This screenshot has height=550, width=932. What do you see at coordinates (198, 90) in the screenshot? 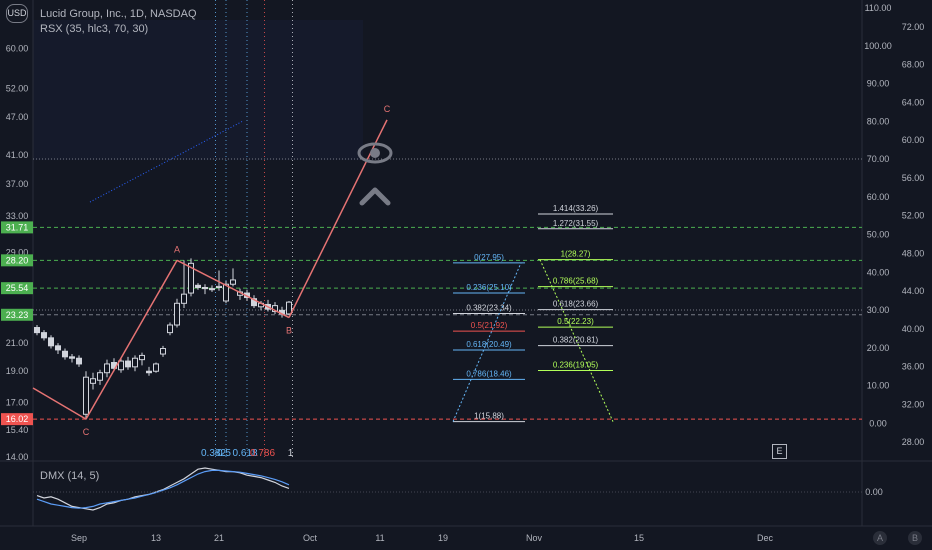
I see `rsx-shaded-zone` at bounding box center [198, 90].